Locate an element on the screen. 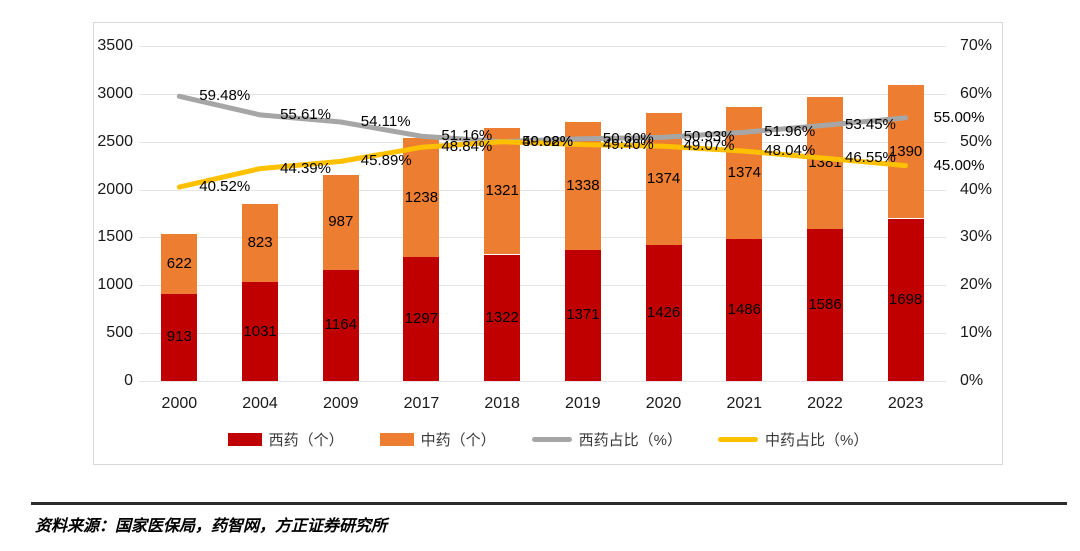 The height and width of the screenshot is (551, 1080). bar-value-chinese: 987 is located at coordinates (341, 222).